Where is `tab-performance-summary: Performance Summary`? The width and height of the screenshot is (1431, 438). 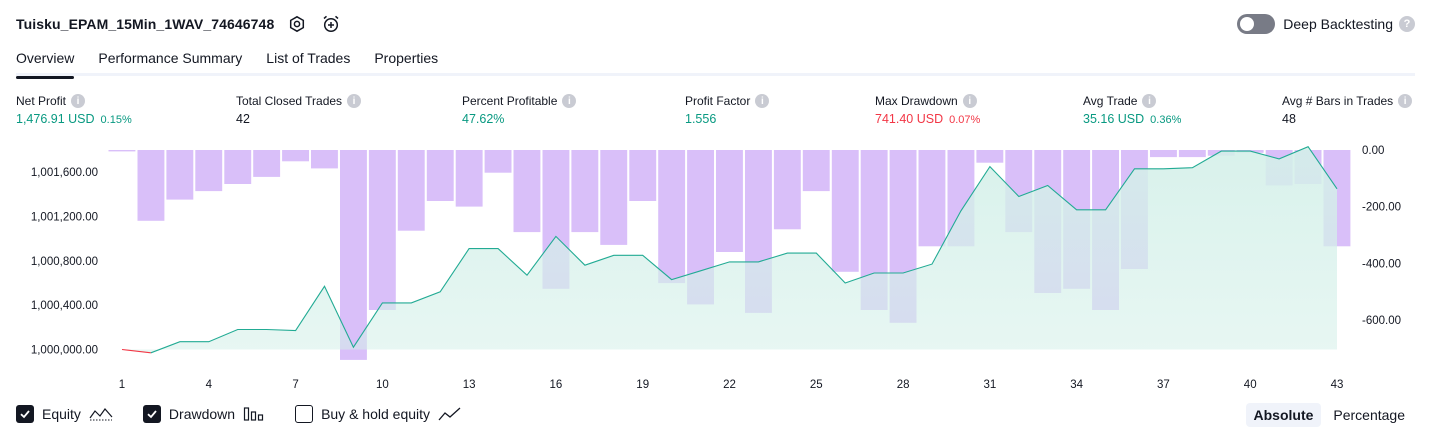
tab-performance-summary: Performance Summary is located at coordinates (170, 58).